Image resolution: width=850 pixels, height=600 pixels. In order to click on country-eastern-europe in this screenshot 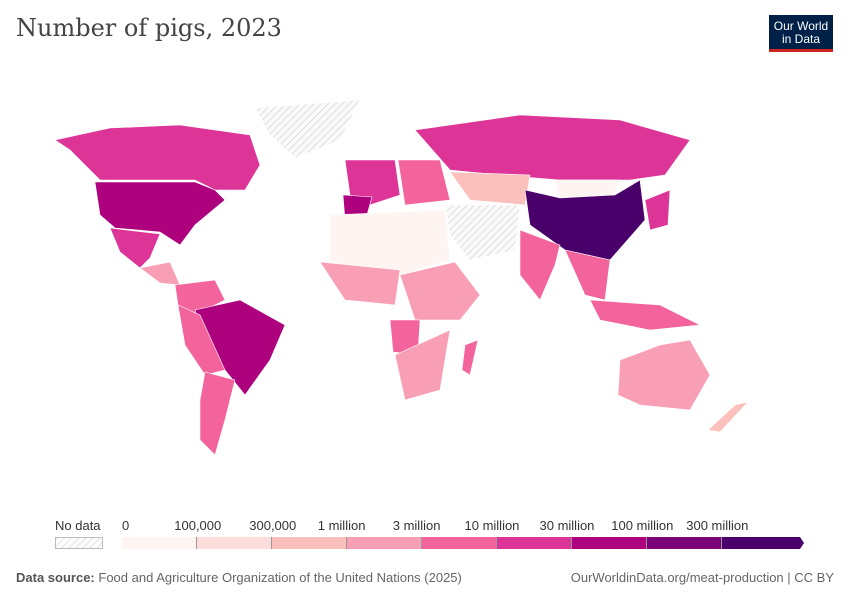, I will do `click(424, 182)`.